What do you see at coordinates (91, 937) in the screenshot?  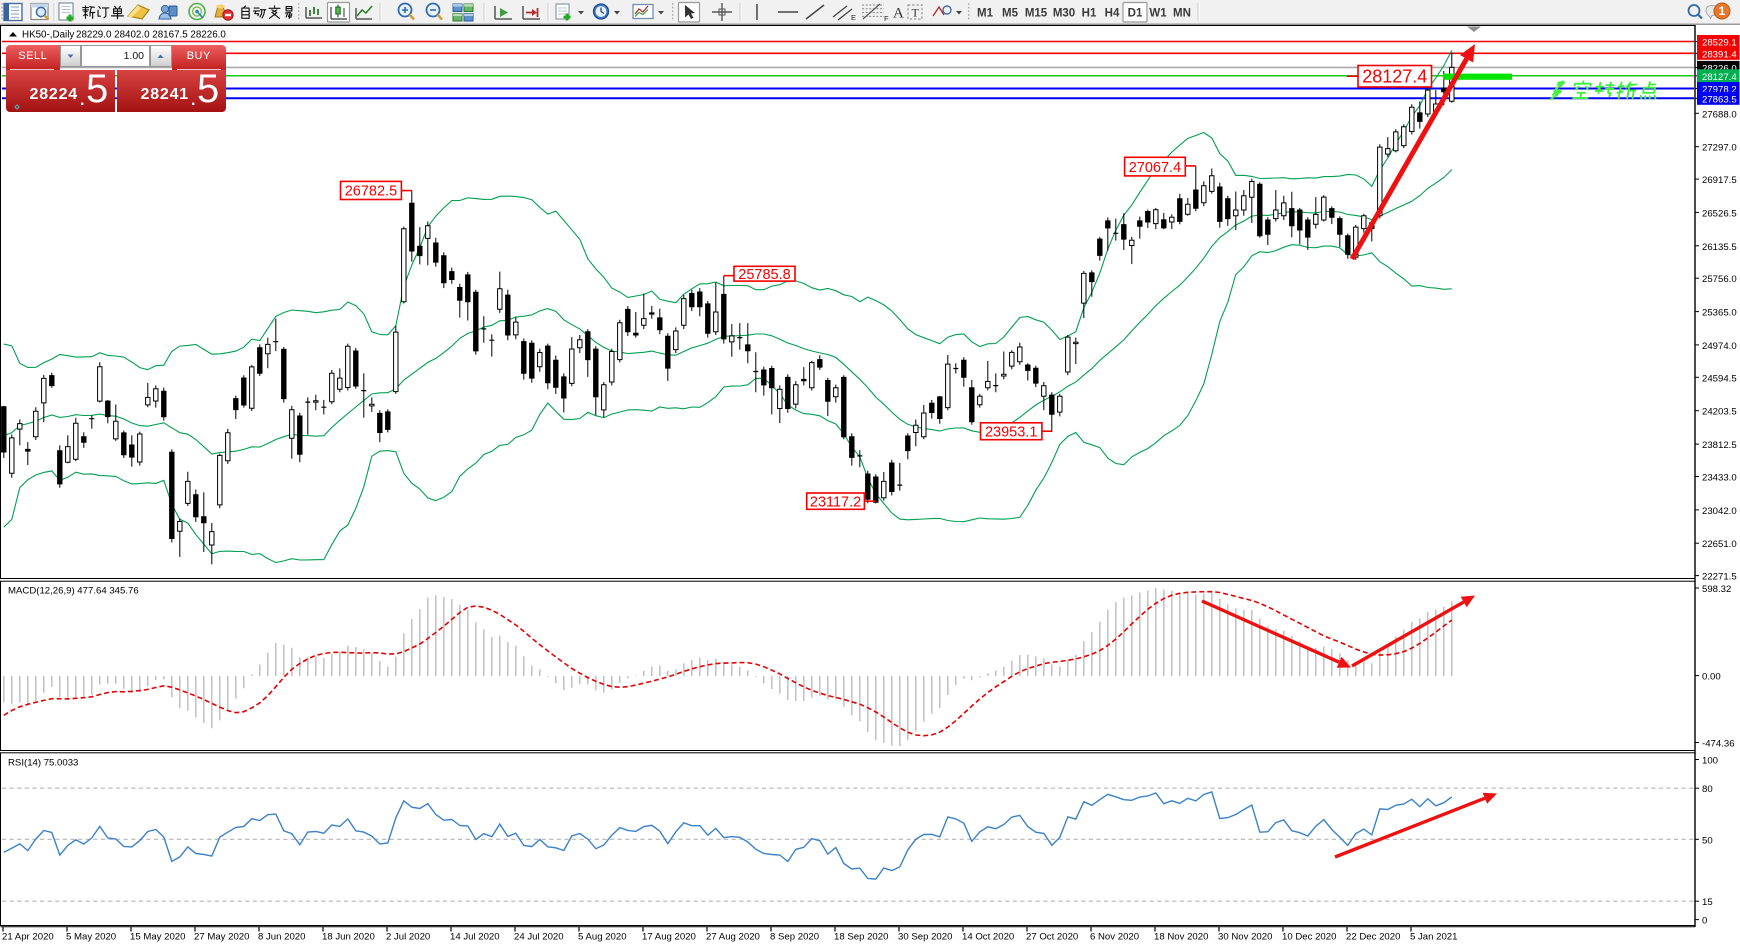 I see `svg-text: 5 May 2020` at bounding box center [91, 937].